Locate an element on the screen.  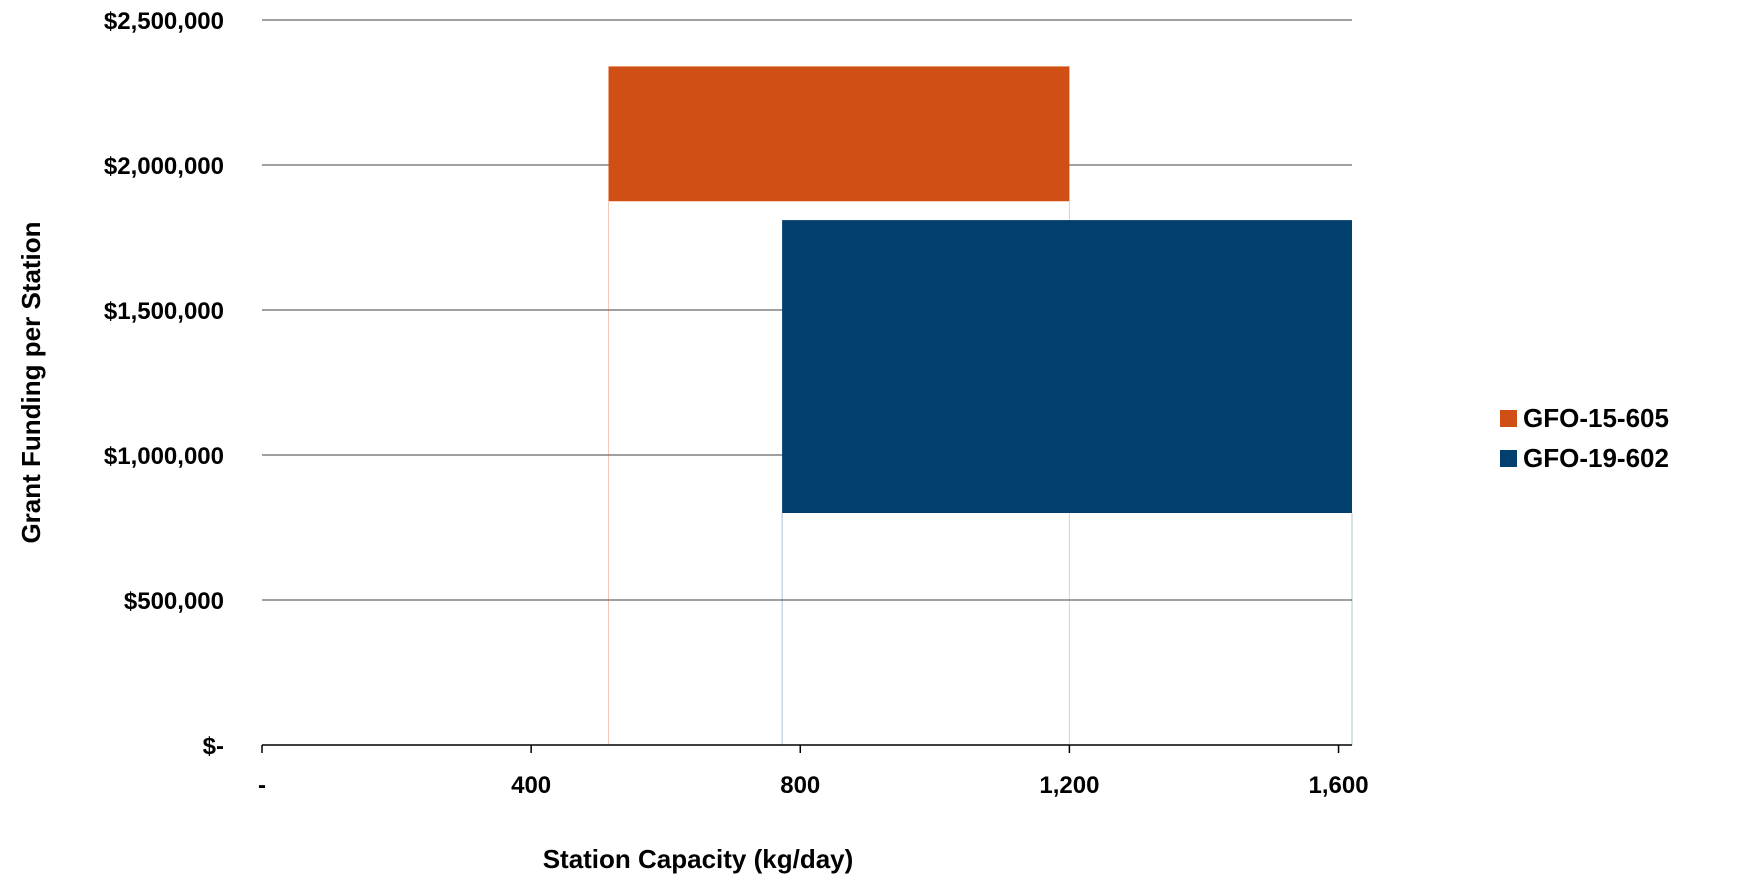
x-tick-labels: - 400 800 1,200 1,600 is located at coordinates (813, 785).